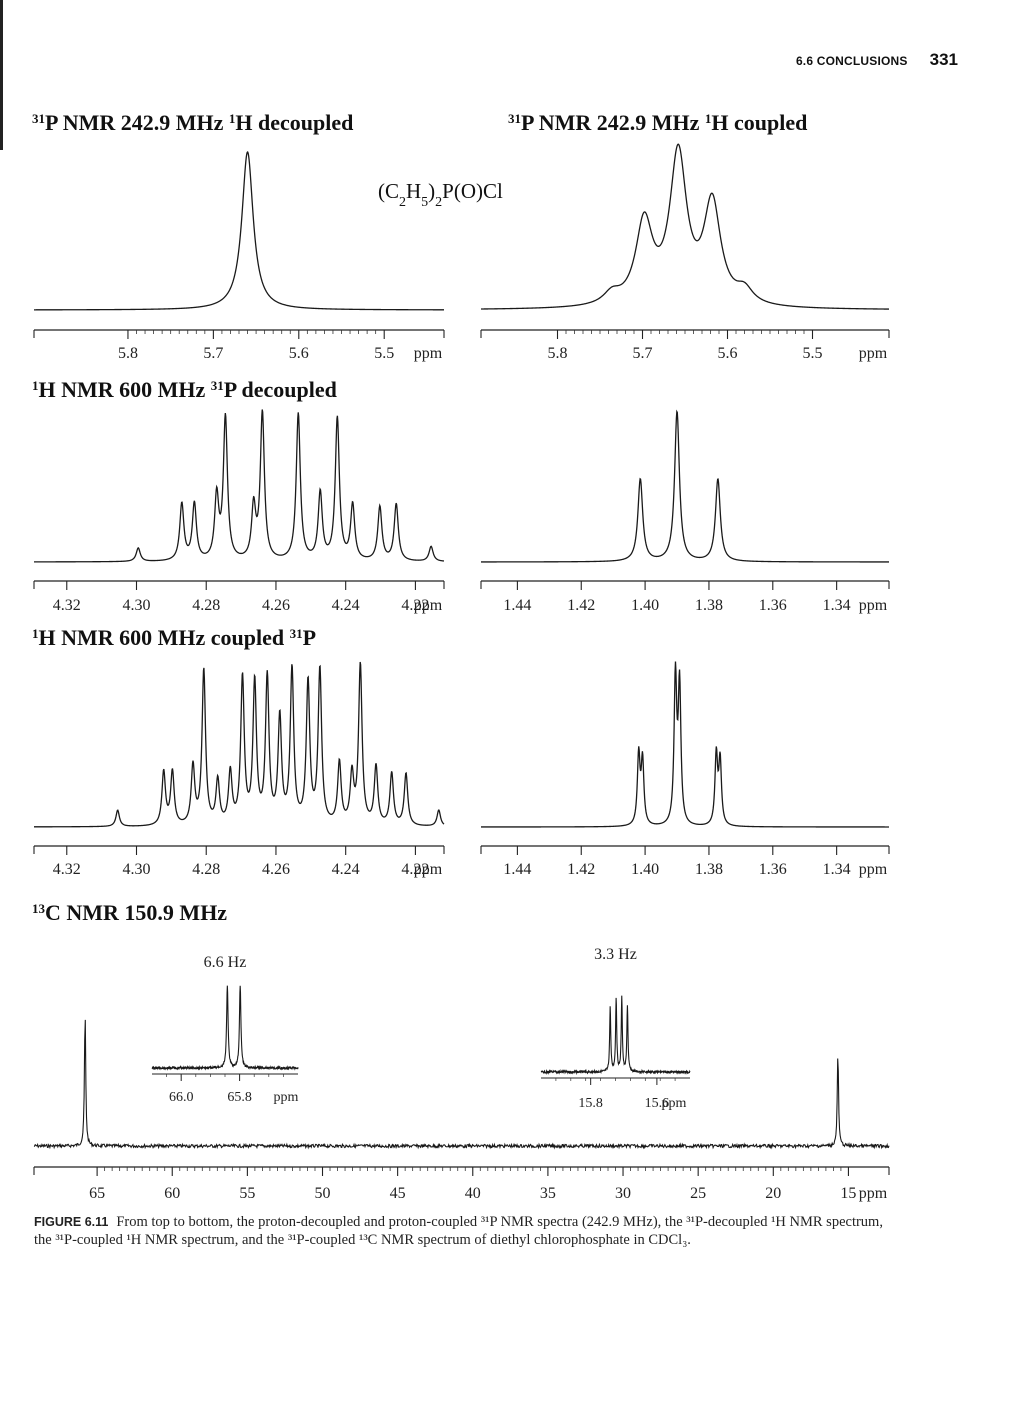 This screenshot has height=1423, width=1024. I want to click on h1-ch2-p-decoupled-tick-label: 4.22, so click(415, 605).